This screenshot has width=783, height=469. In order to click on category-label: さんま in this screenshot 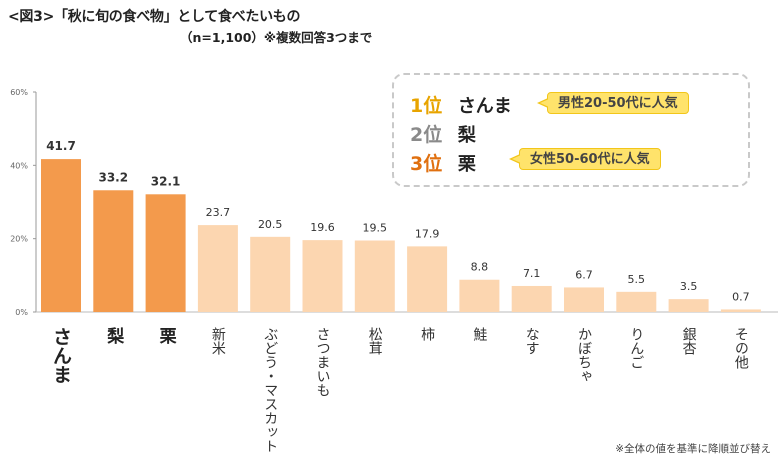, I will do `click(61, 355)`.